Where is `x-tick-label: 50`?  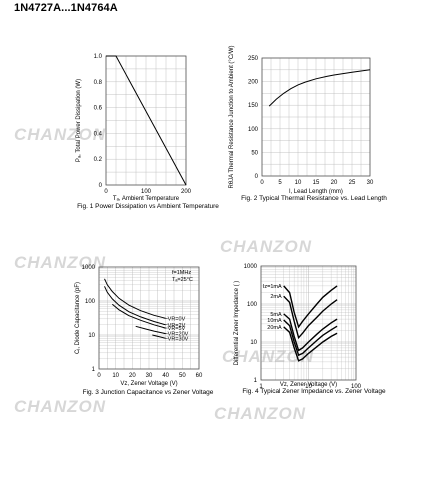 x-tick-label: 50 is located at coordinates (182, 376).